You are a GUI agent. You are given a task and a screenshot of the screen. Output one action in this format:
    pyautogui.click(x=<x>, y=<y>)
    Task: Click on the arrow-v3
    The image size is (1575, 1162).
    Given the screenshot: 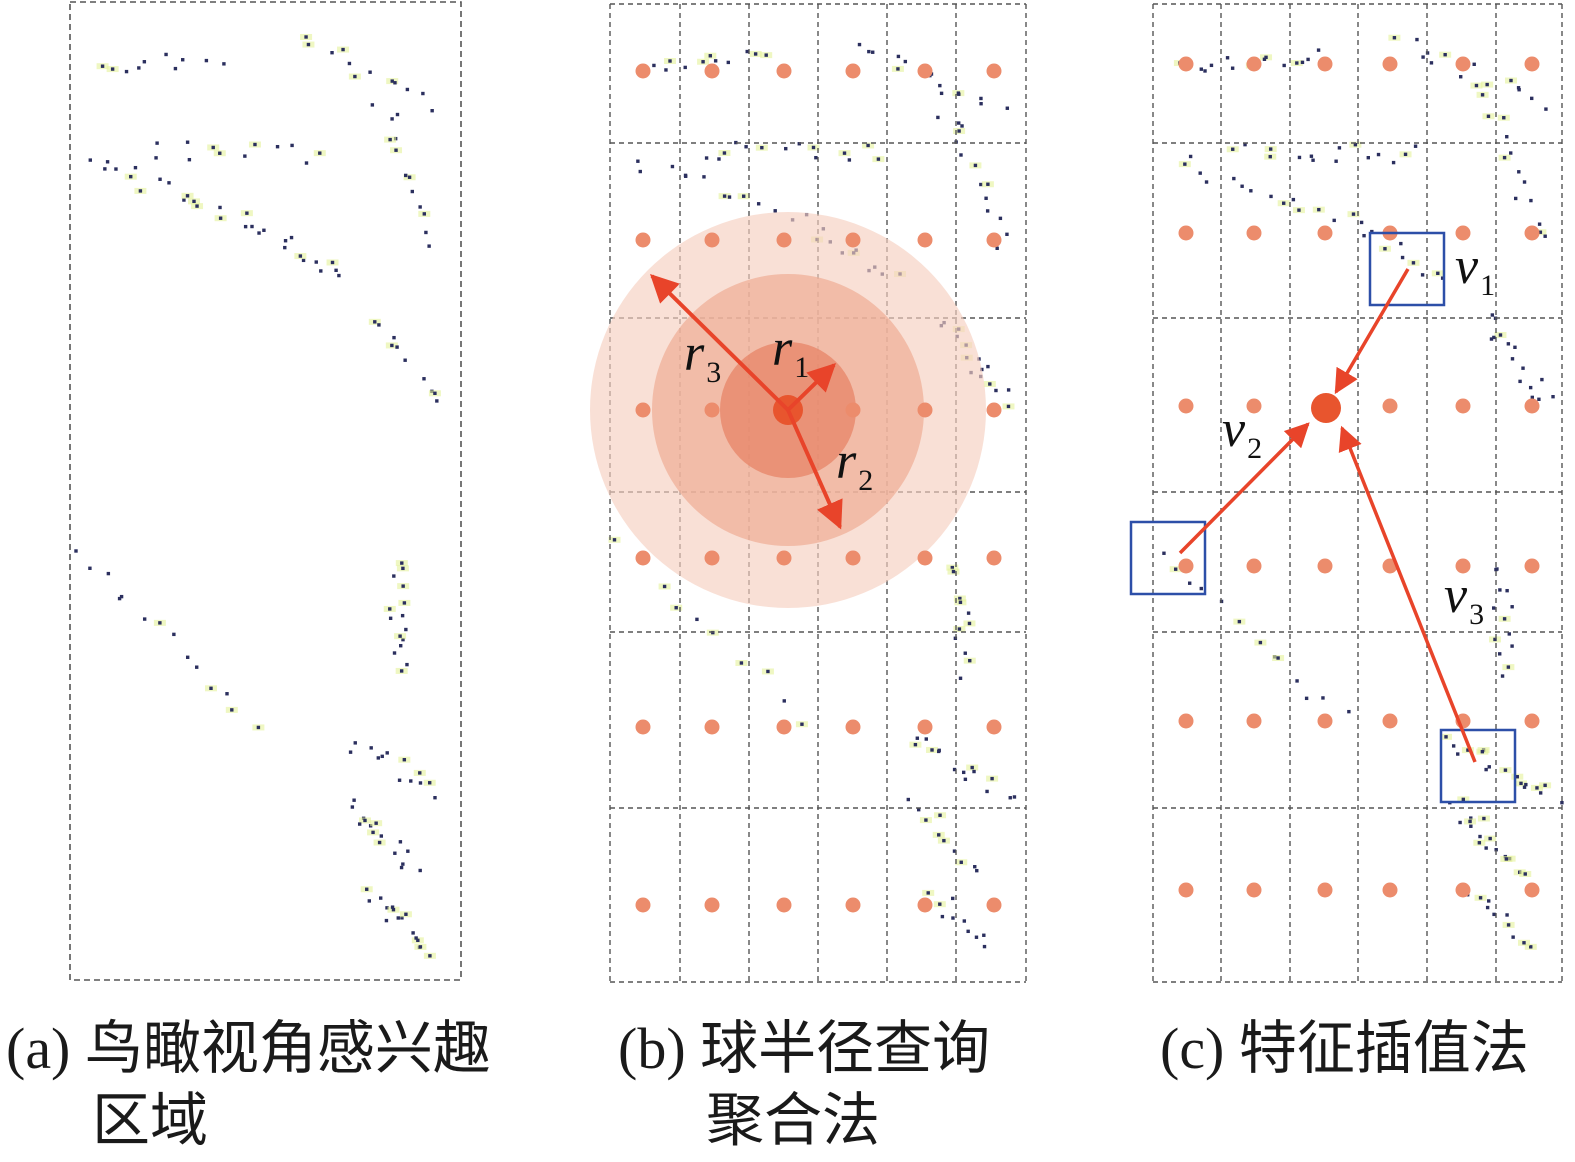 What is the action you would take?
    pyautogui.click(x=1407, y=594)
    